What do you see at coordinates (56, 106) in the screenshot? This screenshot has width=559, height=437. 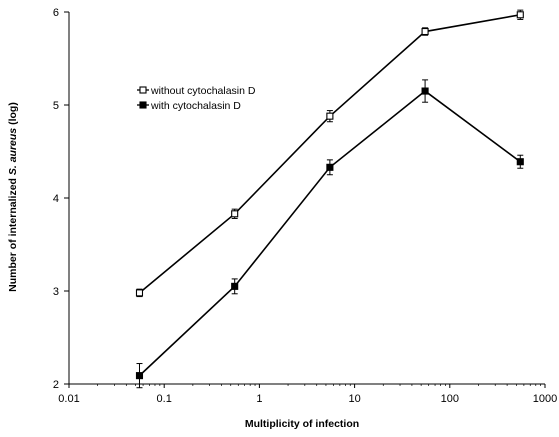 I see `y-tick-label: 5` at bounding box center [56, 106].